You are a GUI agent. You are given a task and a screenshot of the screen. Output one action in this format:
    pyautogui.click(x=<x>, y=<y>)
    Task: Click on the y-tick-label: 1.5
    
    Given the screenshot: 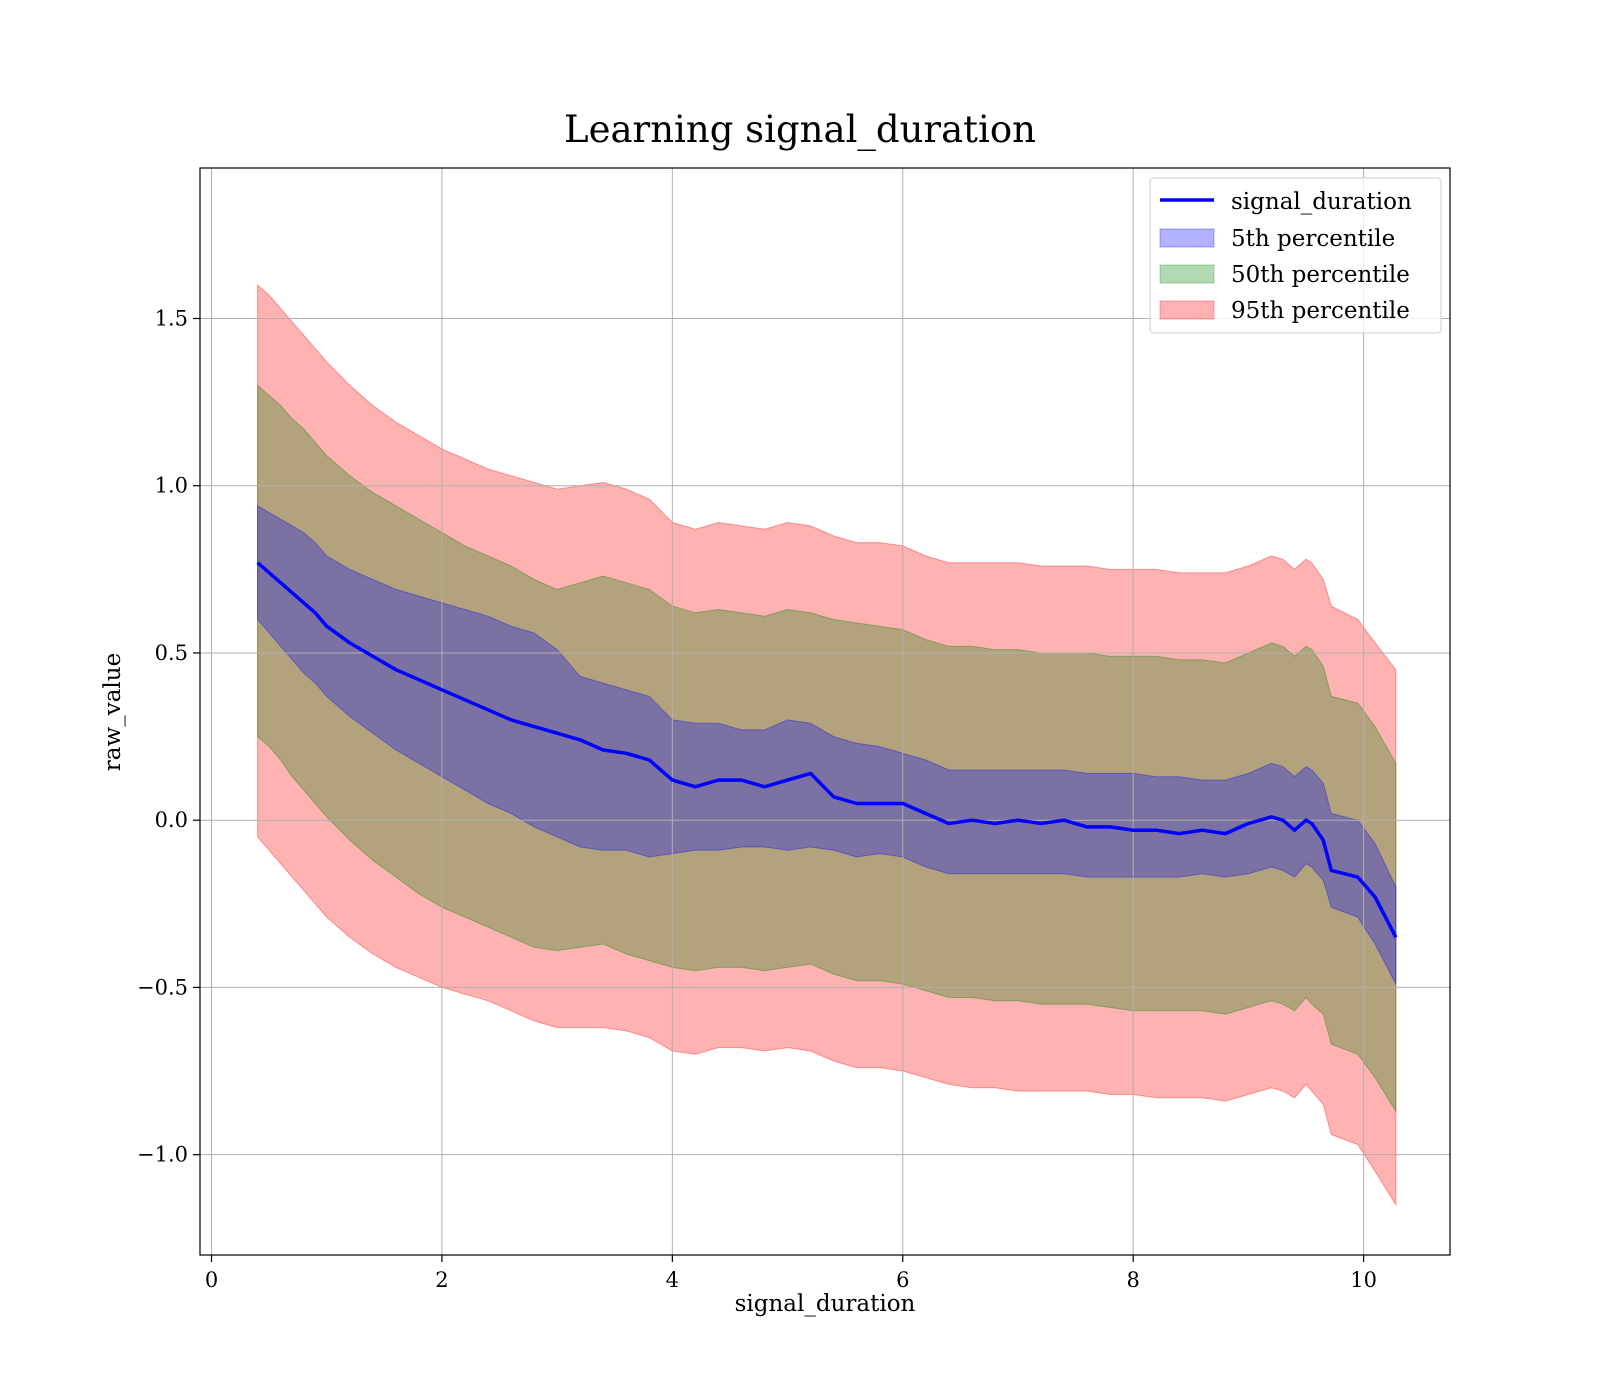 What is the action you would take?
    pyautogui.click(x=171, y=319)
    